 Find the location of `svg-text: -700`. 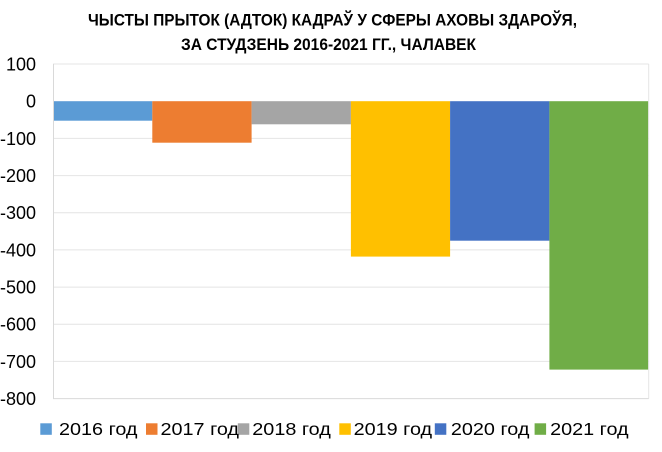

svg-text: -700 is located at coordinates (18, 362).